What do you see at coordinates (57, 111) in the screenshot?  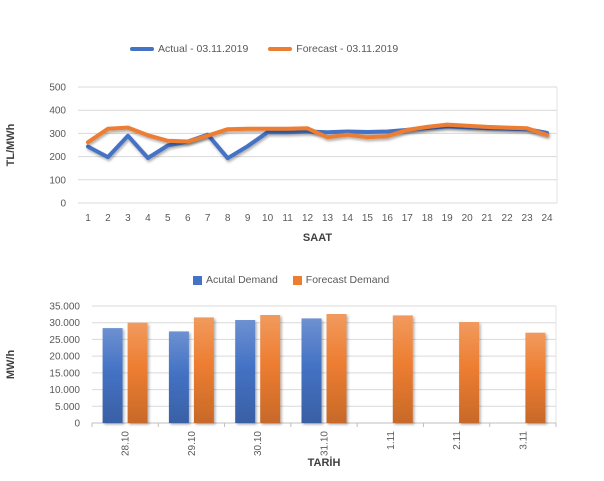 I see `svg-text: 400` at bounding box center [57, 111].